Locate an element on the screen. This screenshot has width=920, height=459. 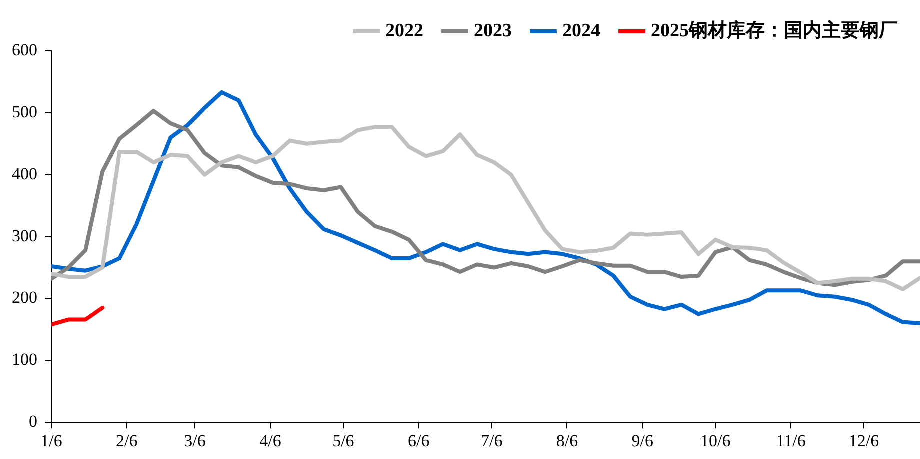
x-tick-label: 7/6 is located at coordinates (491, 440).